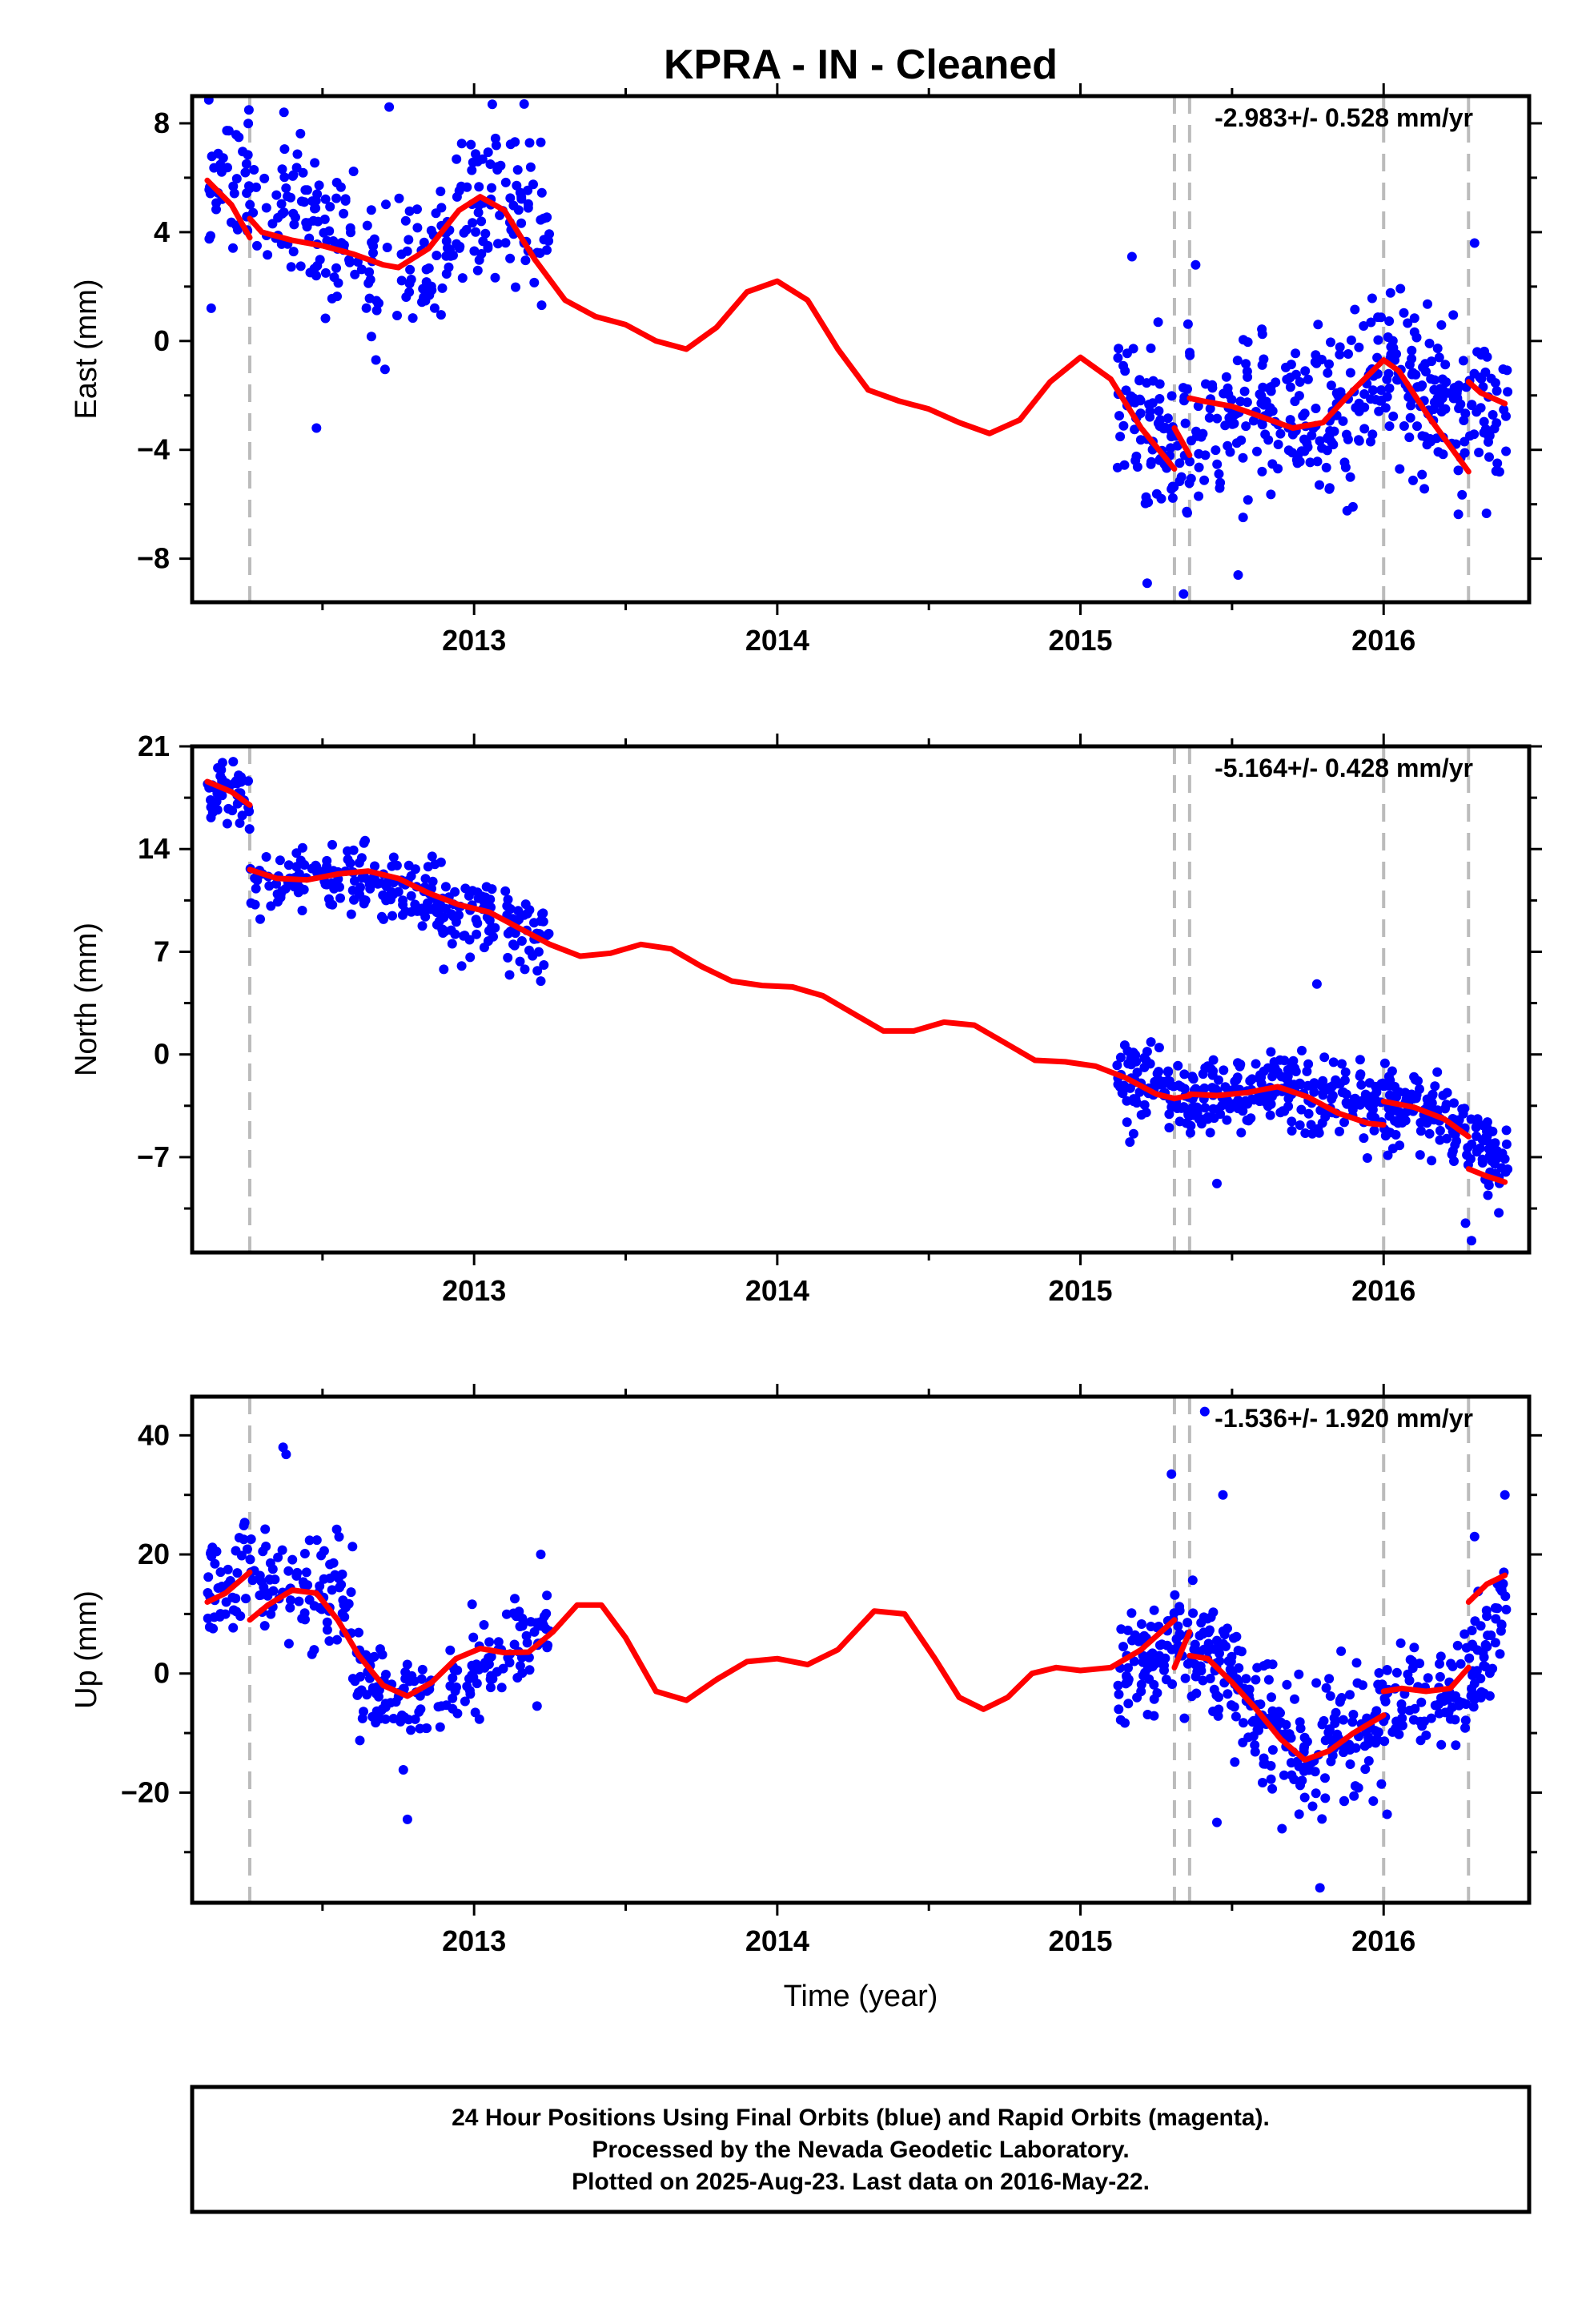  Describe the element at coordinates (474, 640) in the screenshot. I see `east-x-tick-label: 2013` at that location.